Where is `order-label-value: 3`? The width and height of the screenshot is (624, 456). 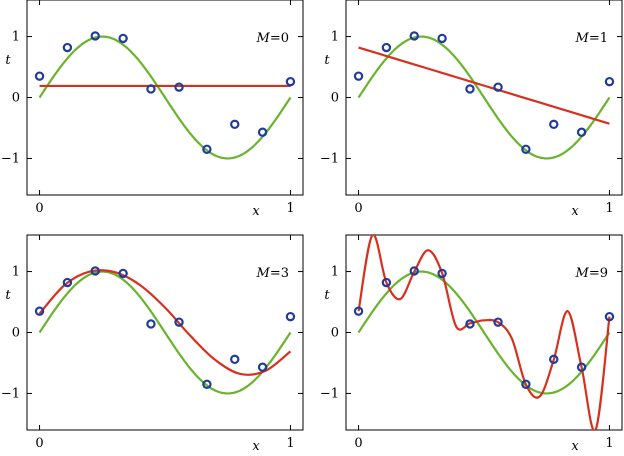
order-label-value: 3 is located at coordinates (285, 273).